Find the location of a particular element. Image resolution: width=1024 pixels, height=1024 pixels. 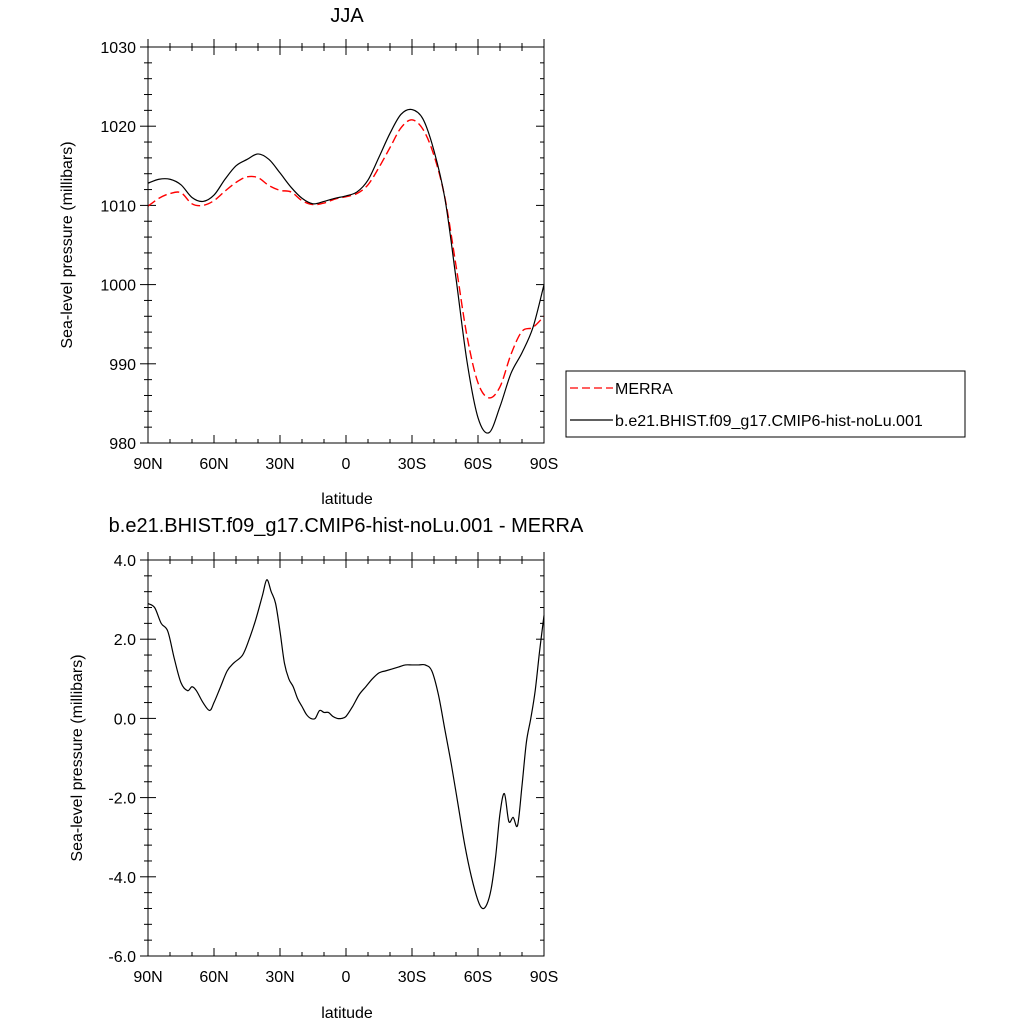

bottom-x-tick-label: 60S is located at coordinates (478, 977).